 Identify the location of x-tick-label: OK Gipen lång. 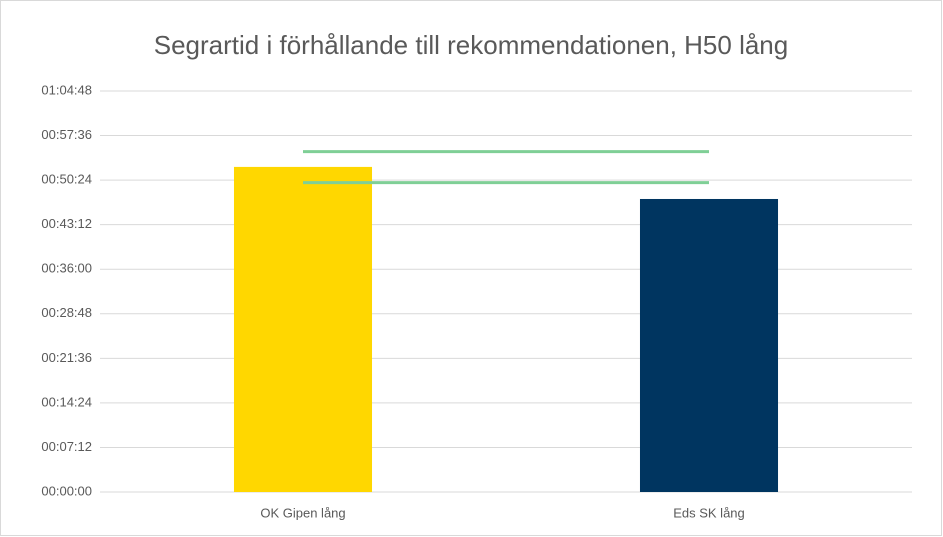
(302, 512).